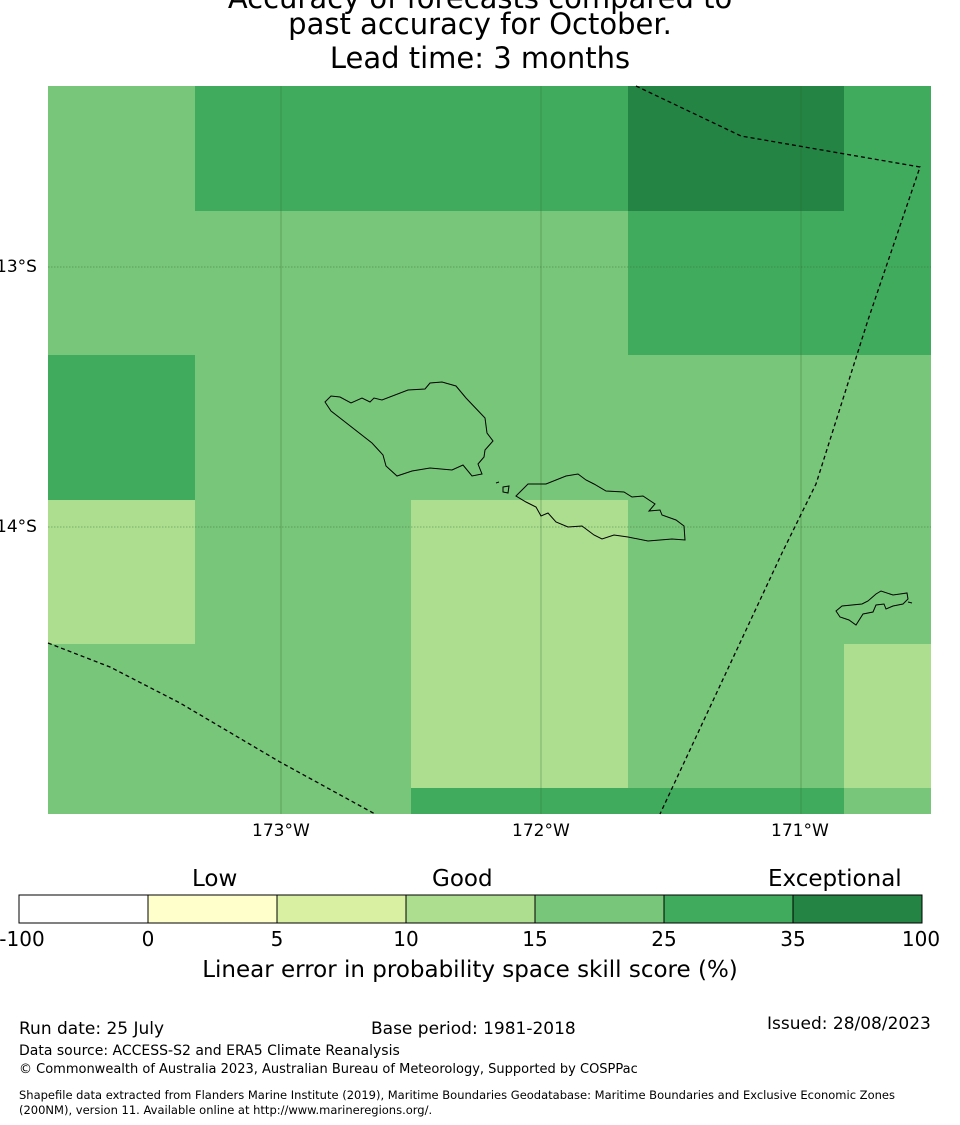 Image resolution: width=960 pixels, height=1125 pixels. What do you see at coordinates (835, 879) in the screenshot?
I see `category-exceptional: Exceptional` at bounding box center [835, 879].